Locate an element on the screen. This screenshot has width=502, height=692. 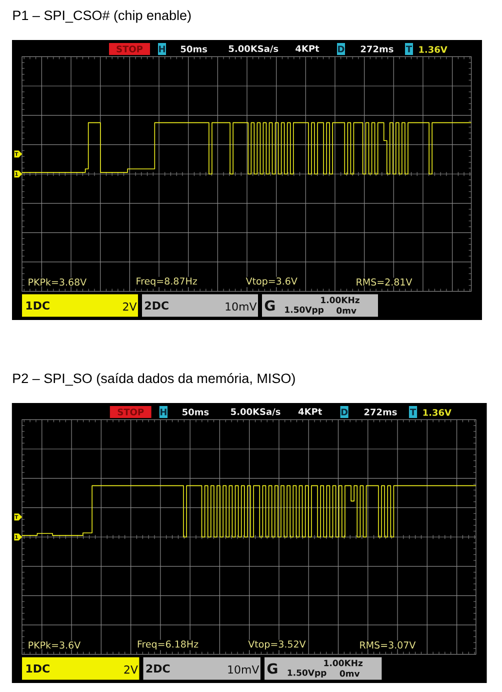
text: PKPk=3.6V is located at coordinates (54, 645).